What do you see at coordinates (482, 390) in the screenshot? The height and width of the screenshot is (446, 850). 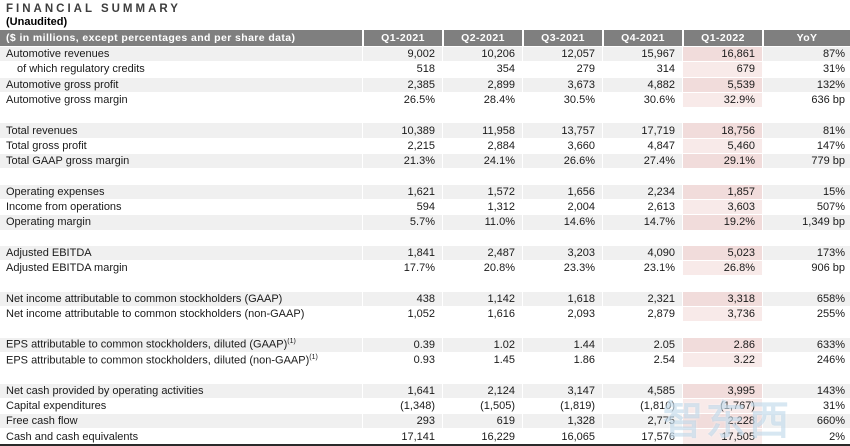 I see `cell-q2-2021: 2,124` at bounding box center [482, 390].